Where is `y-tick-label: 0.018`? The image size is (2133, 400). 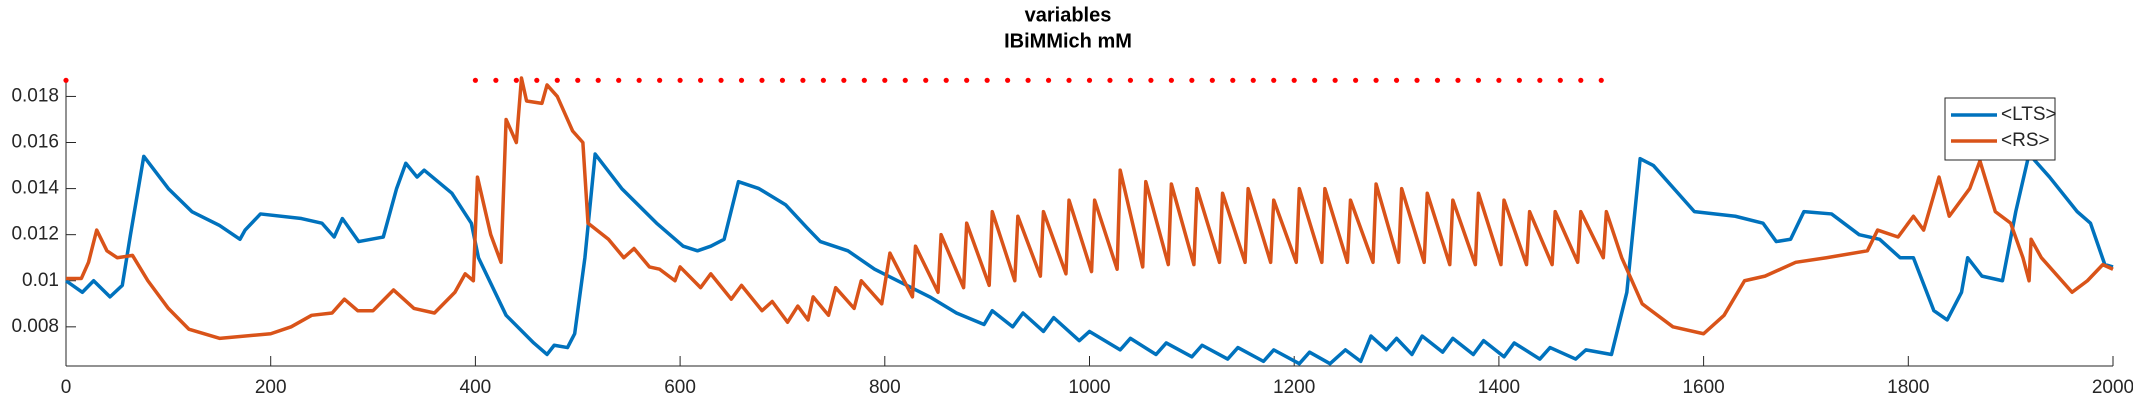
y-tick-label: 0.018 is located at coordinates (35, 95).